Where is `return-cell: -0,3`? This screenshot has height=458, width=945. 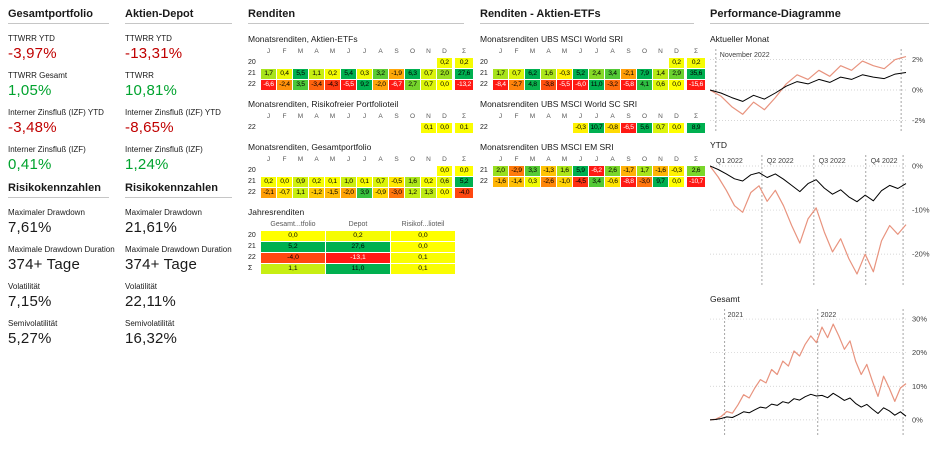 return-cell: -0,3 is located at coordinates (676, 171).